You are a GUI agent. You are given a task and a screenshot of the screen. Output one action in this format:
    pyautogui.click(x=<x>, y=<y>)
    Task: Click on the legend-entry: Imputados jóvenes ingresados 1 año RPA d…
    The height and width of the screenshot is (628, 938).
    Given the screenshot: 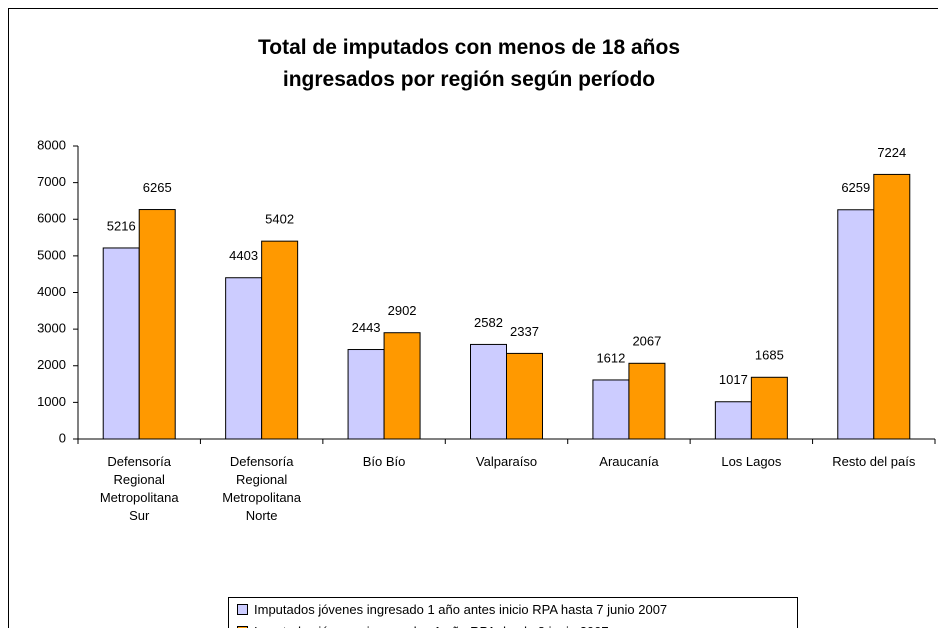 What is the action you would take?
    pyautogui.click(x=423, y=626)
    